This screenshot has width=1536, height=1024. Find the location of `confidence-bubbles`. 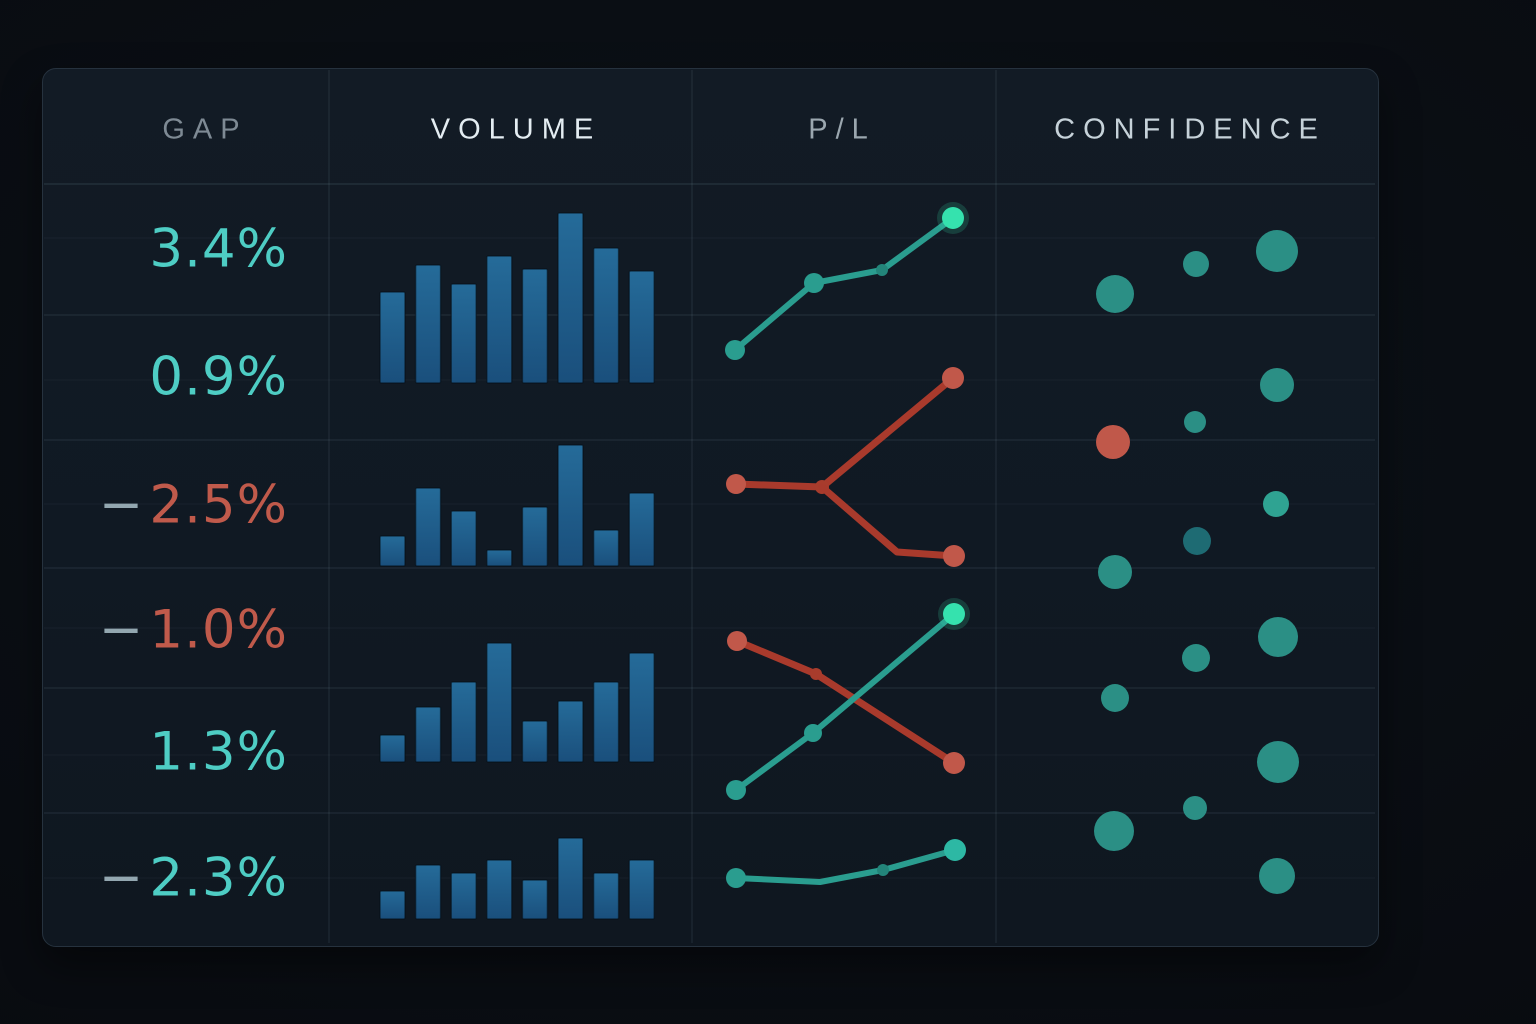

confidence-bubbles is located at coordinates (1196, 562).